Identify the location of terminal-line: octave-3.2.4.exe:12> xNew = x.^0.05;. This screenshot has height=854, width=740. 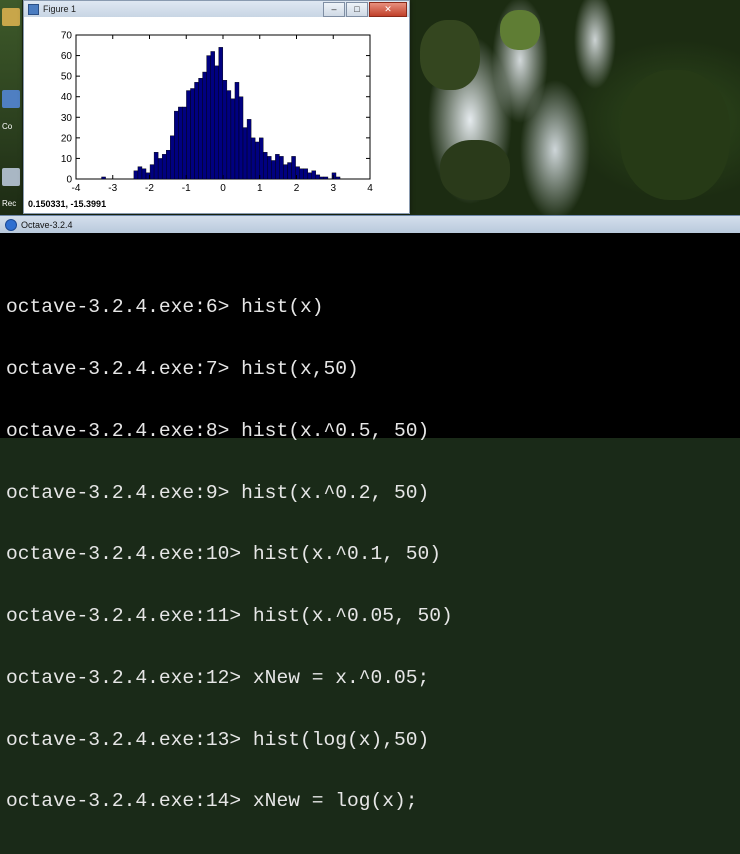
(218, 677).